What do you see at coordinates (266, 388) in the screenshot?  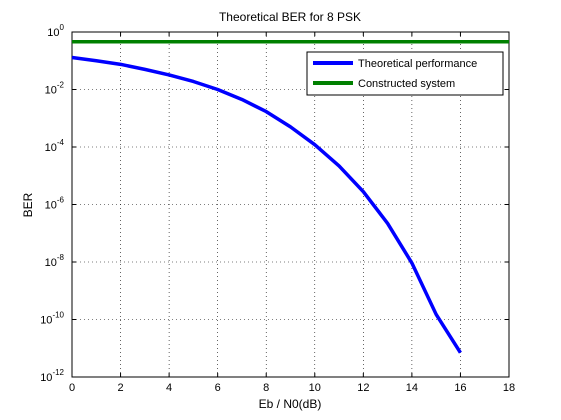 I see `x-tick-label: 8` at bounding box center [266, 388].